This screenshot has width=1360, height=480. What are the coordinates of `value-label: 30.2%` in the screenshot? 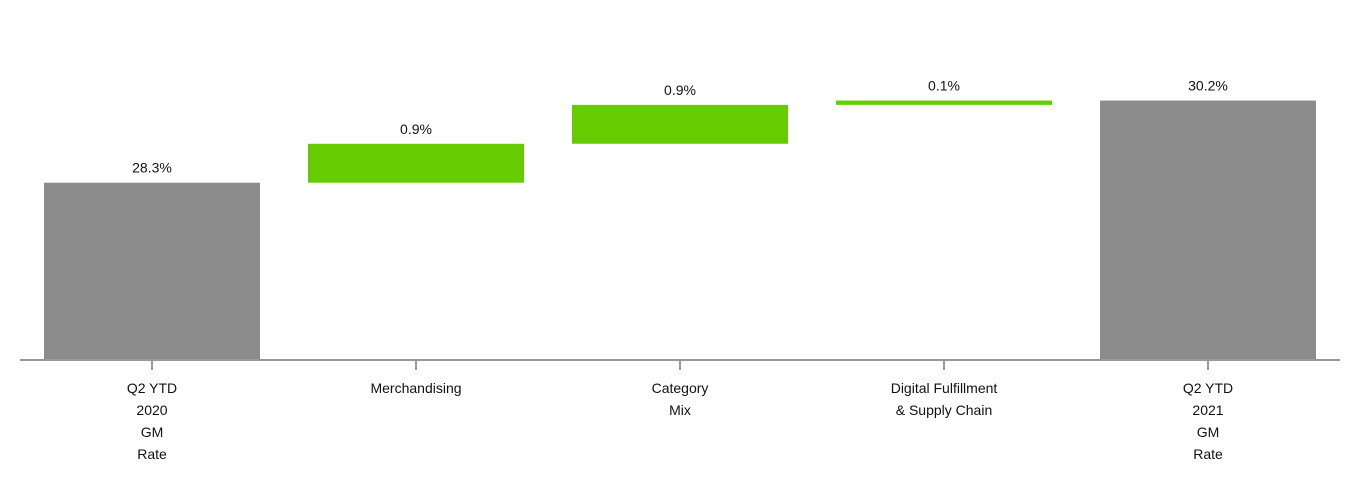 It's located at (1208, 86).